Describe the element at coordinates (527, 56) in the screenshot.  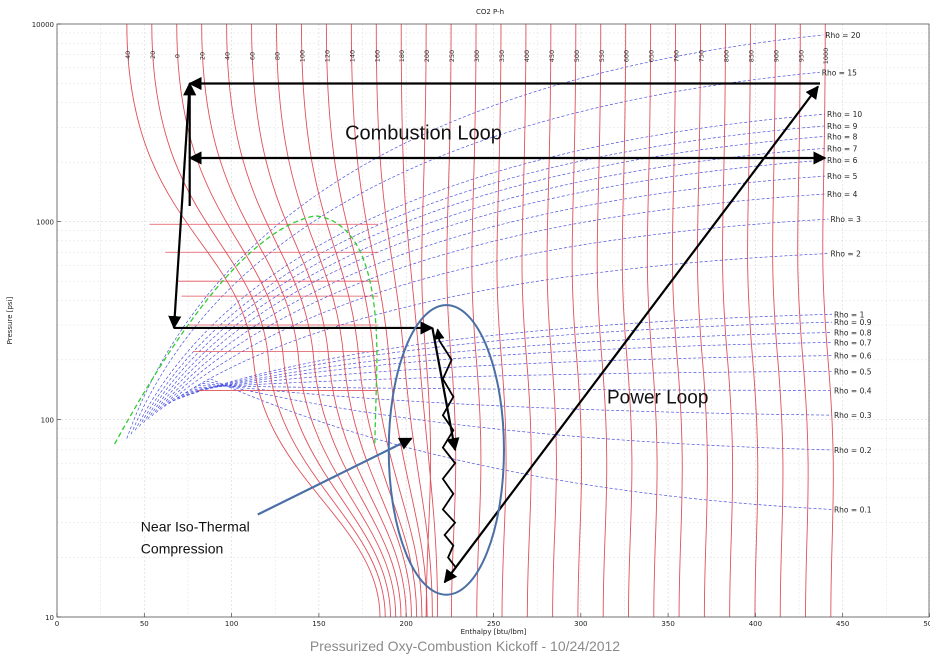
I see `isotherm-label: 400` at that location.